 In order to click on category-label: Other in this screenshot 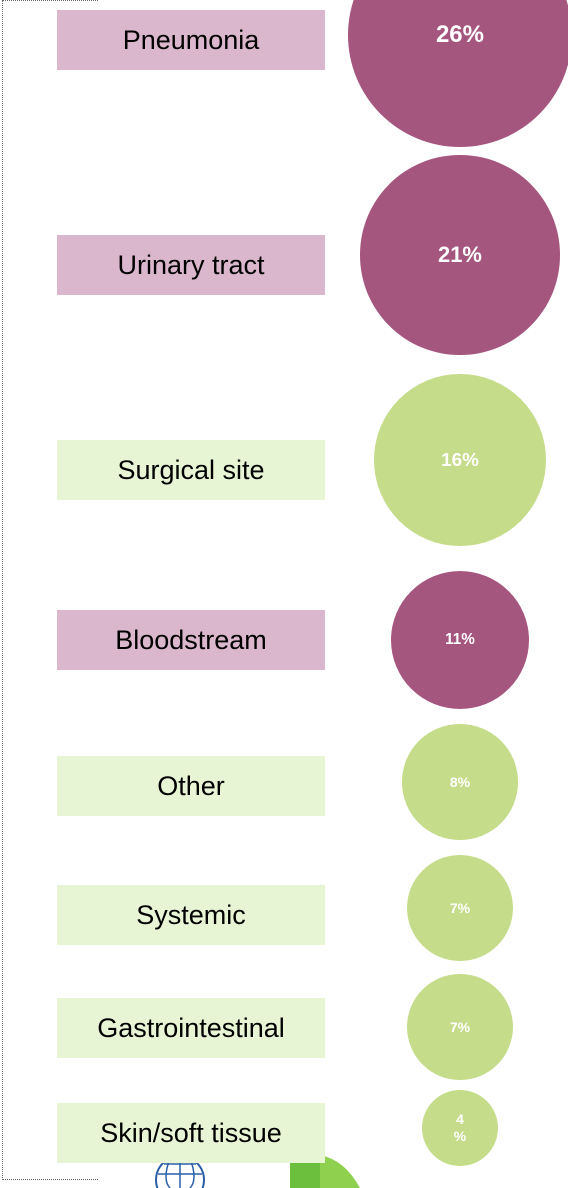, I will do `click(191, 786)`.